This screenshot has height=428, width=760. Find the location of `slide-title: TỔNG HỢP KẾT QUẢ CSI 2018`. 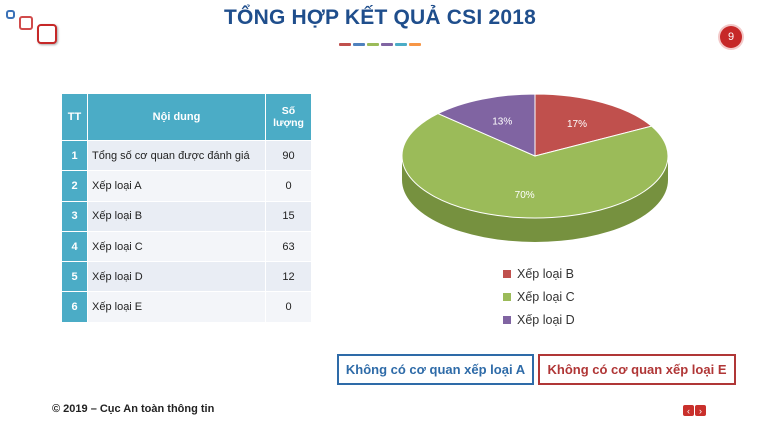

slide-title: TỔNG HỢP KẾT QUẢ CSI 2018 is located at coordinates (380, 17).